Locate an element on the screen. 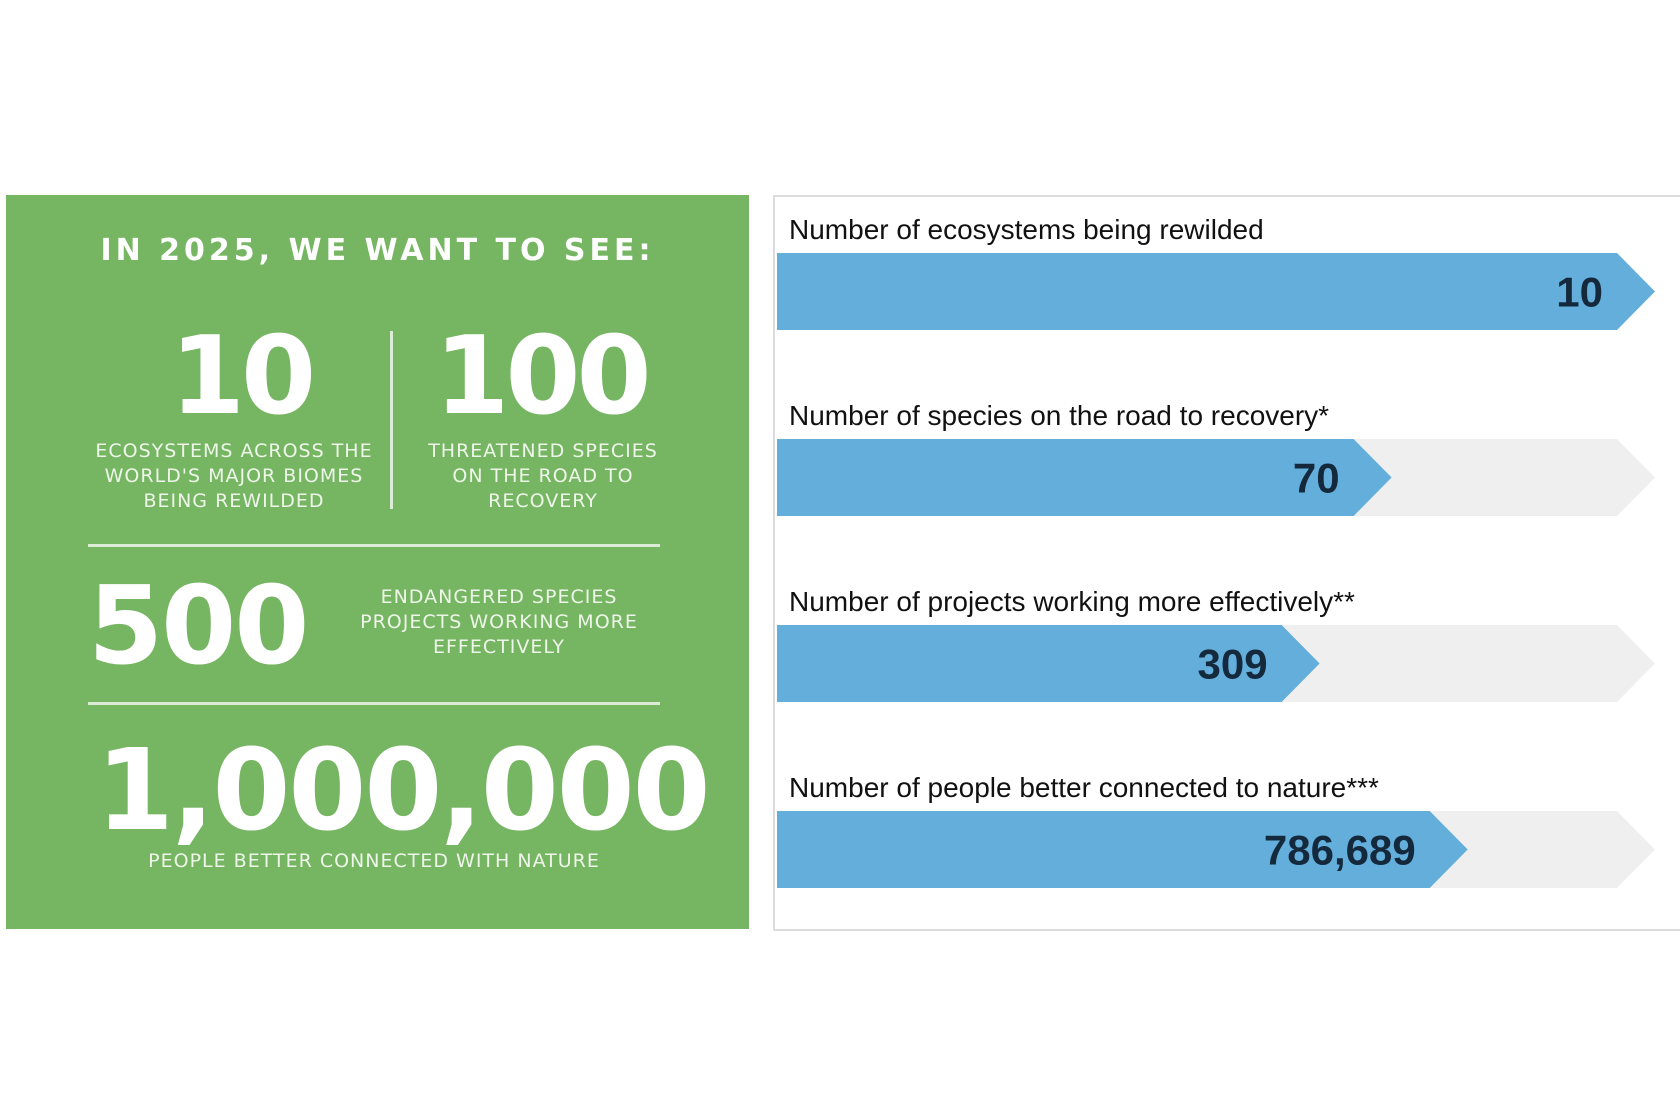  goal-people-caption: PEOPLE BETTER CONNECTED WITH NATURE is located at coordinates (374, 861).